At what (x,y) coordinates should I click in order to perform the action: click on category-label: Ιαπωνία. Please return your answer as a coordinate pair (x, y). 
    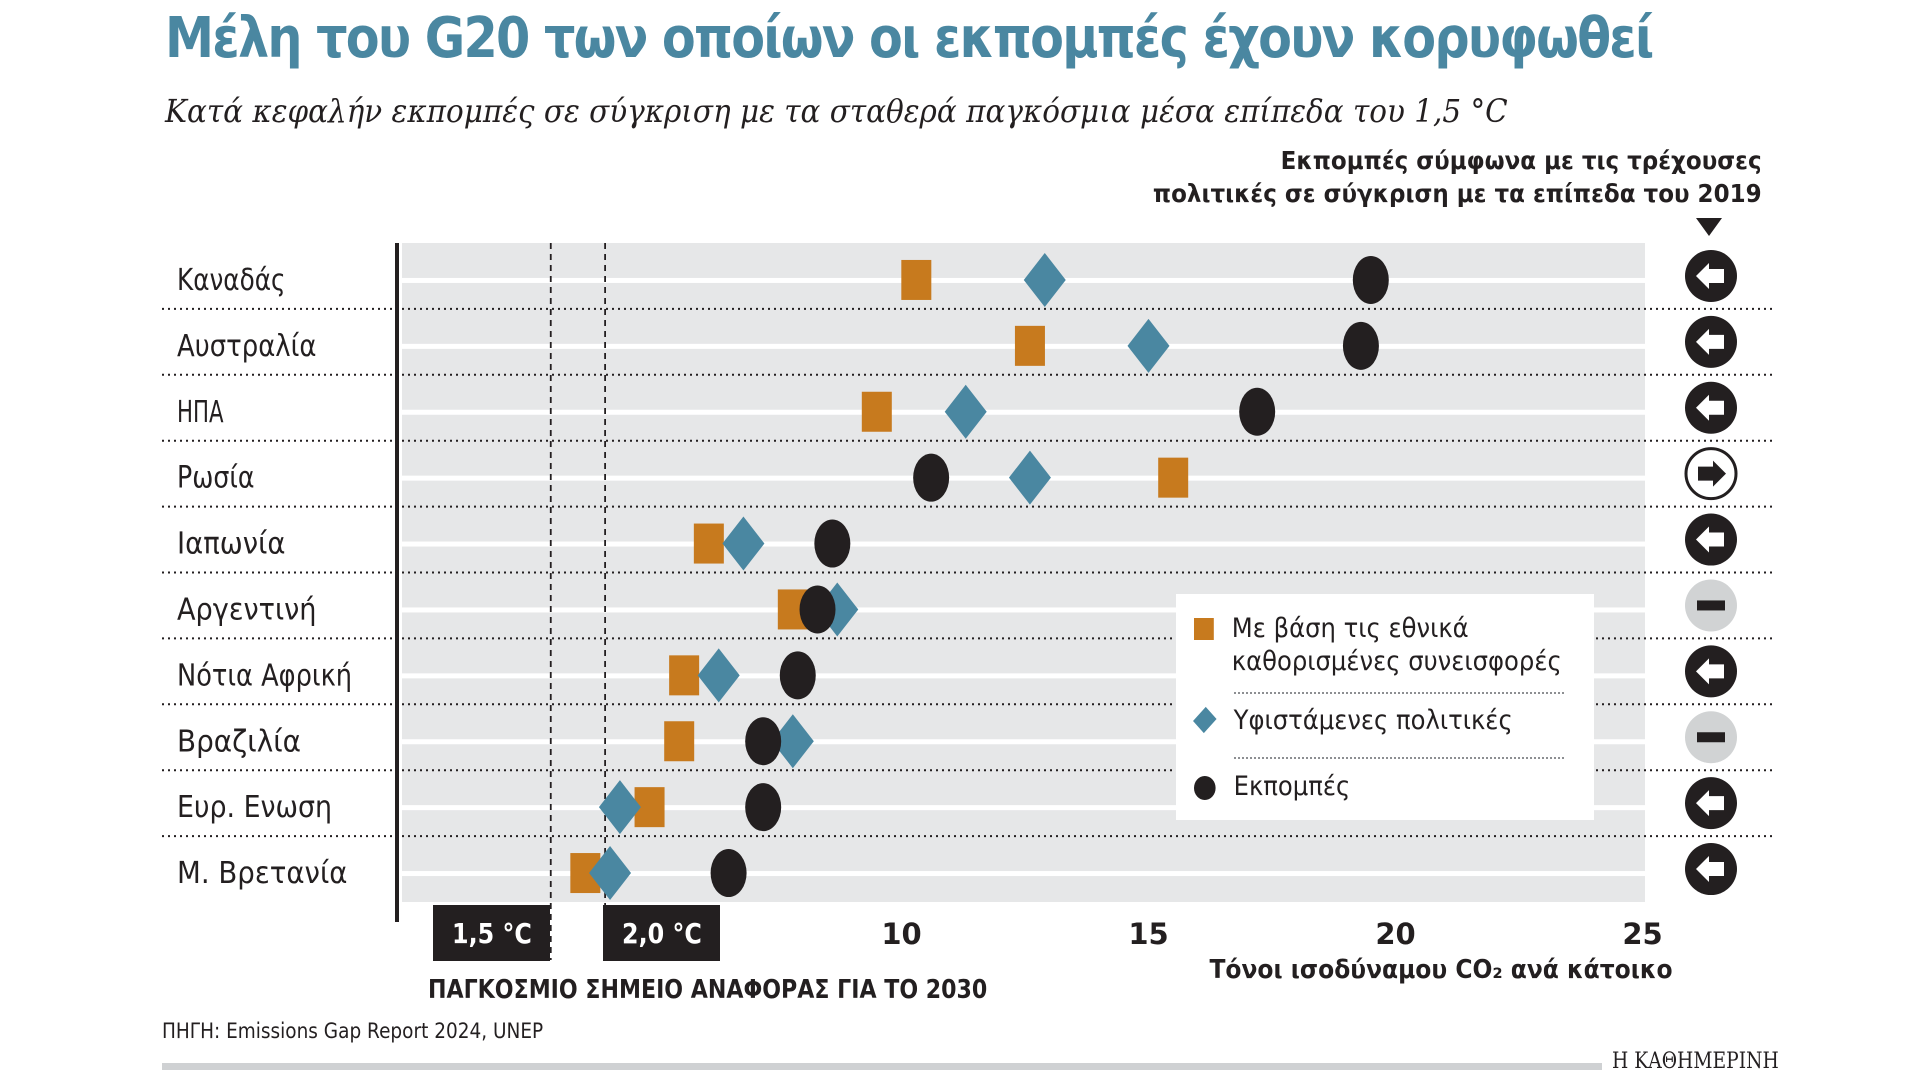
    Looking at the image, I should click on (231, 544).